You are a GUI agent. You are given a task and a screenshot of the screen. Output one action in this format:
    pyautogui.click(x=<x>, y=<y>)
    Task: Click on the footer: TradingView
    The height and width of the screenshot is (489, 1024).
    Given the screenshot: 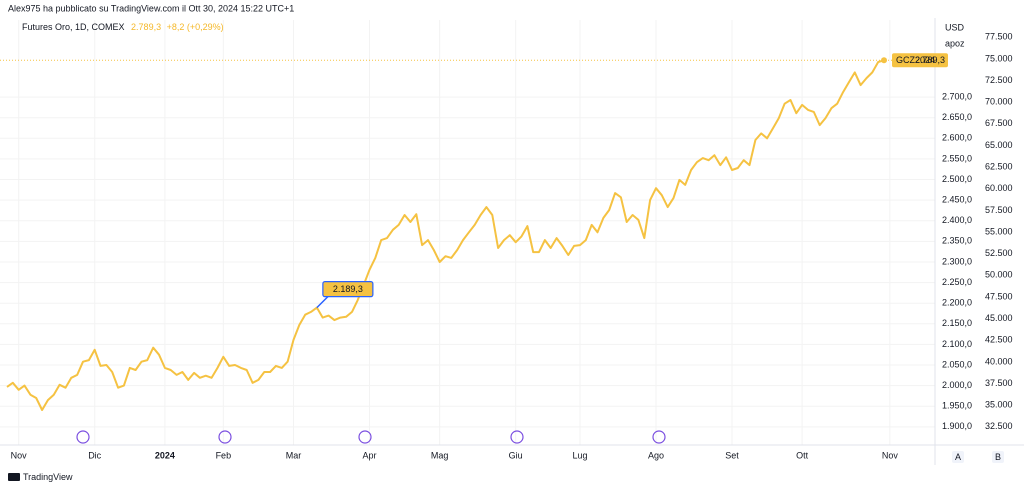 What is the action you would take?
    pyautogui.click(x=48, y=477)
    